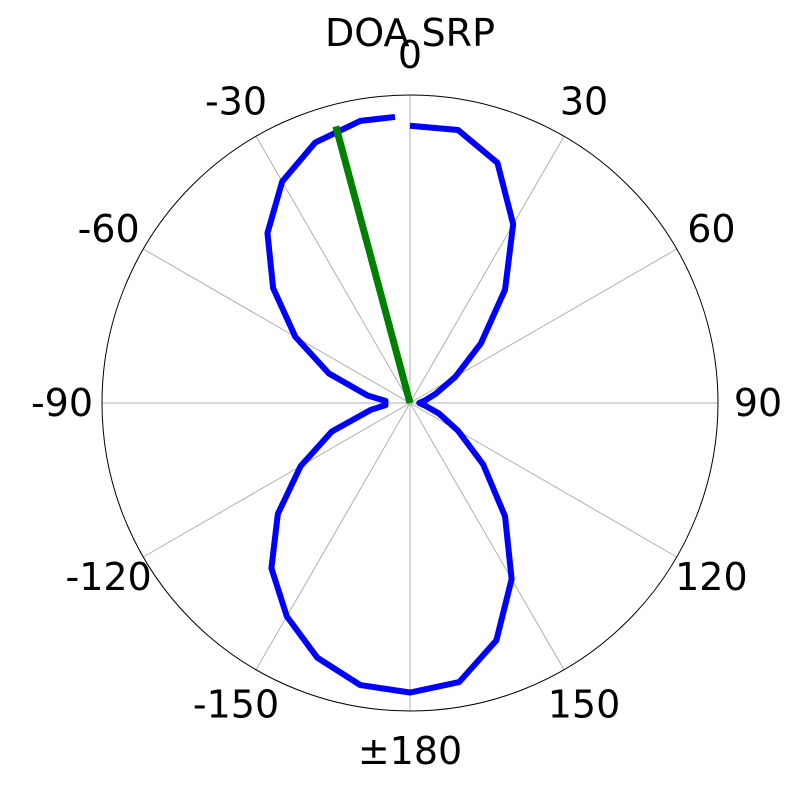 The image size is (800, 800). I want to click on angle-tick-label: -30, so click(236, 102).